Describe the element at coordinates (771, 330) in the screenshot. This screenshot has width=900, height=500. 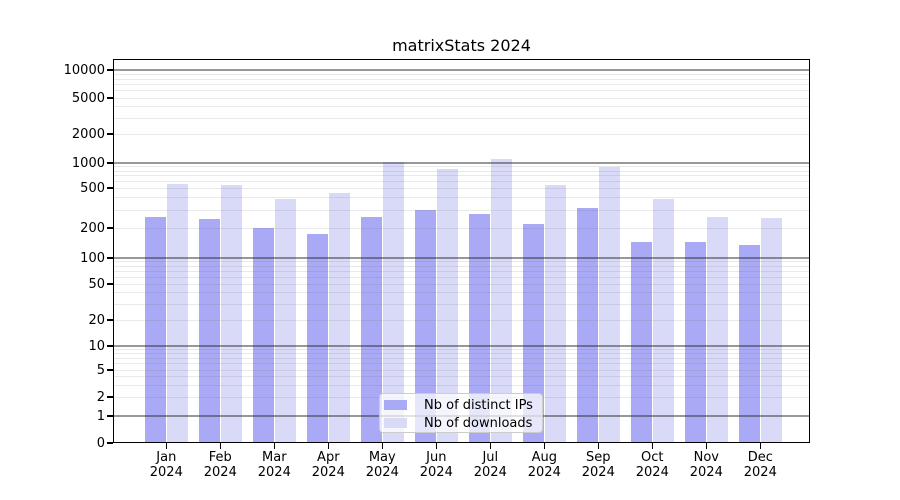
I see `bar-downloads-dec` at that location.